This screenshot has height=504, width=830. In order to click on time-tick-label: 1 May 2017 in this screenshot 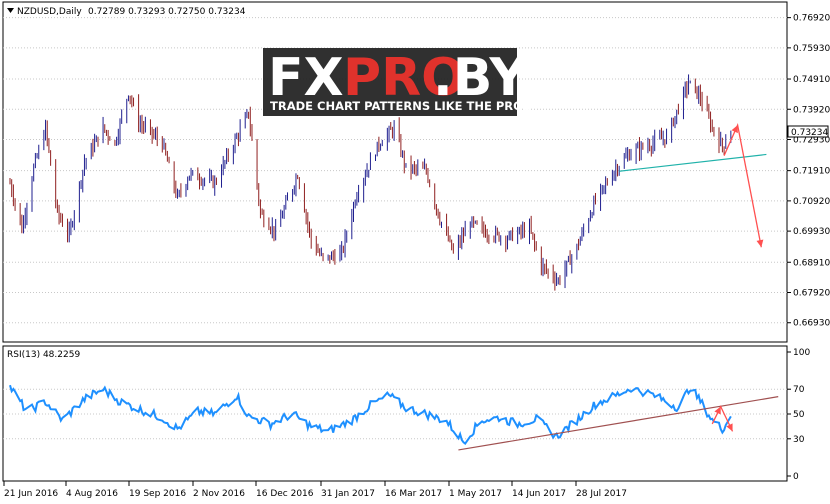, I will do `click(475, 494)`.